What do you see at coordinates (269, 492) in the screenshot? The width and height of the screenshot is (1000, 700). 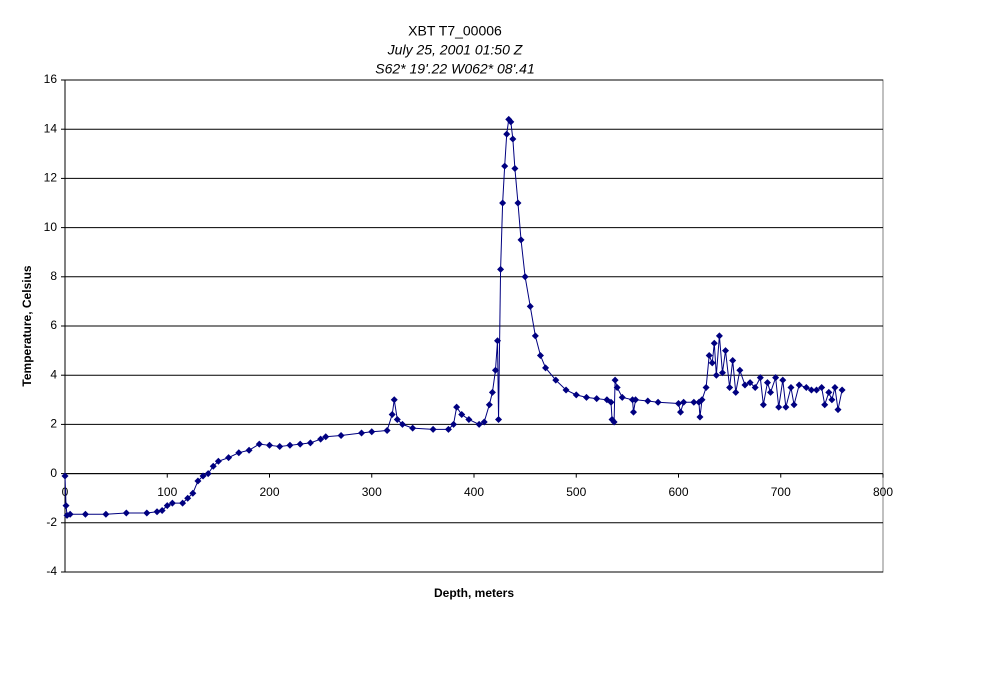 I see `x-tick-label: 200` at bounding box center [269, 492].